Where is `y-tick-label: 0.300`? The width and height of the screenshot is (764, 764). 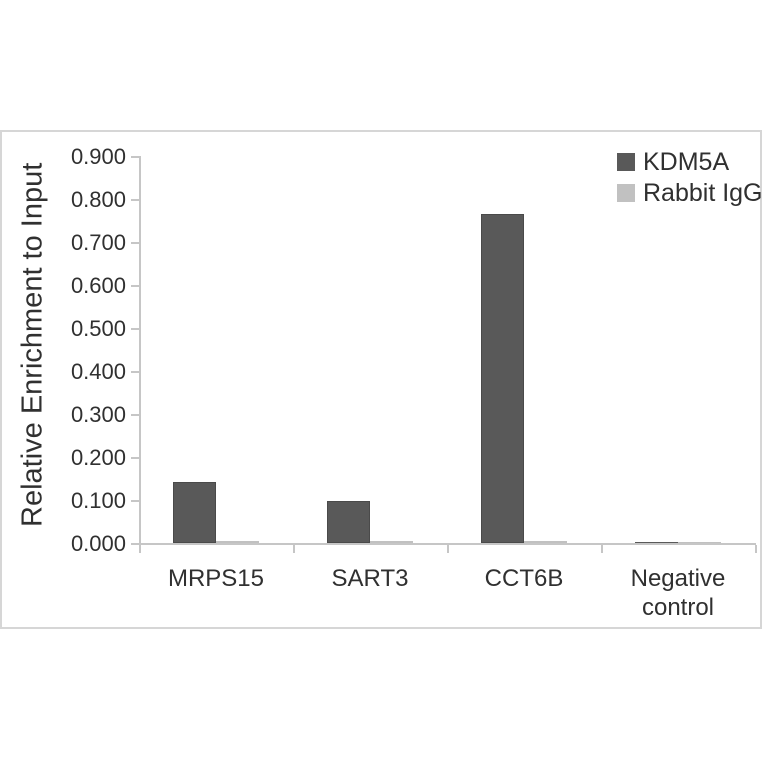
y-tick-label: 0.300 is located at coordinates (98, 414).